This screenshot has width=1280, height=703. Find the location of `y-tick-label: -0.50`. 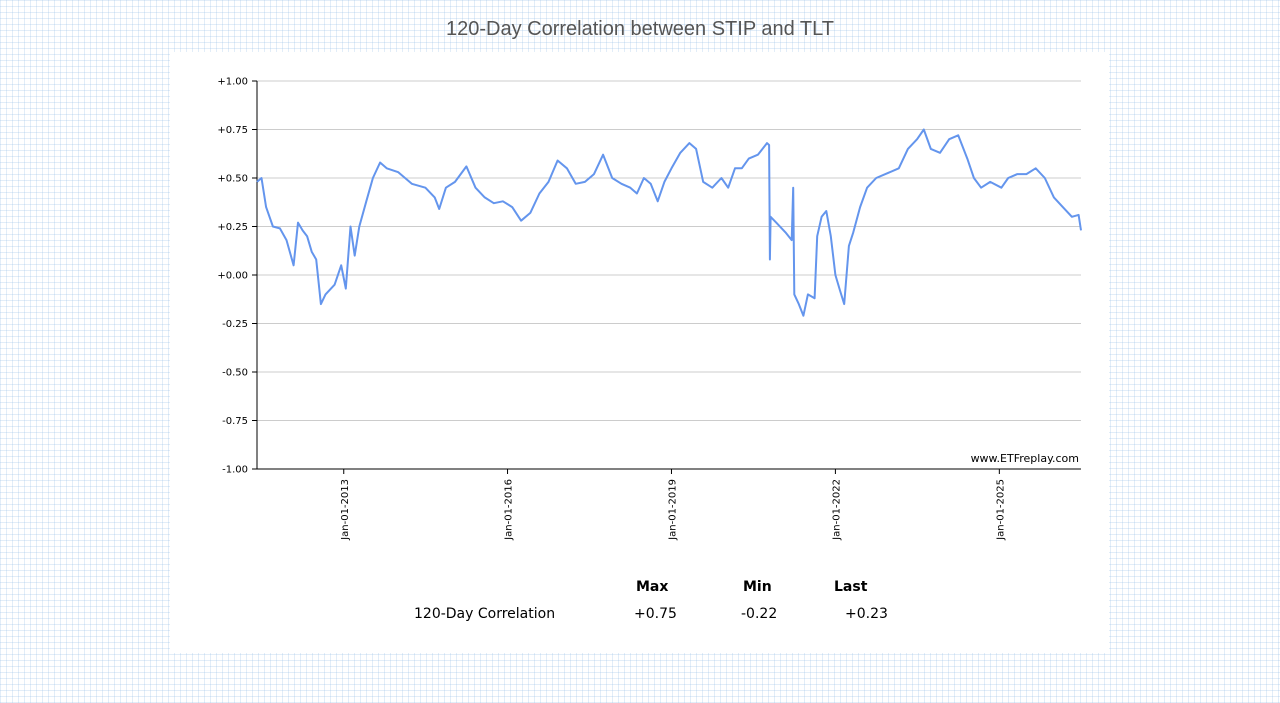

y-tick-label: -0.50 is located at coordinates (235, 373).